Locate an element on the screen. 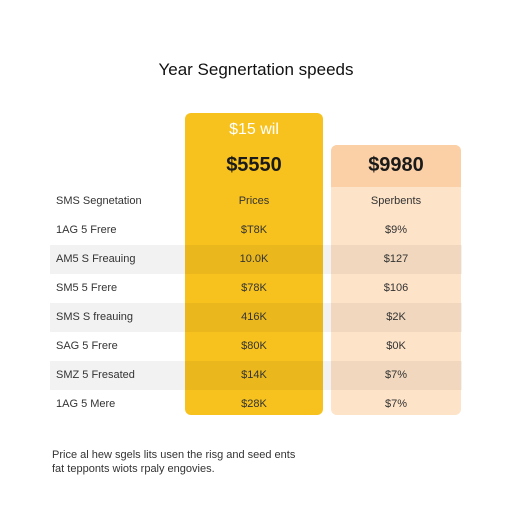  column-price-primary: $5550 is located at coordinates (254, 165).